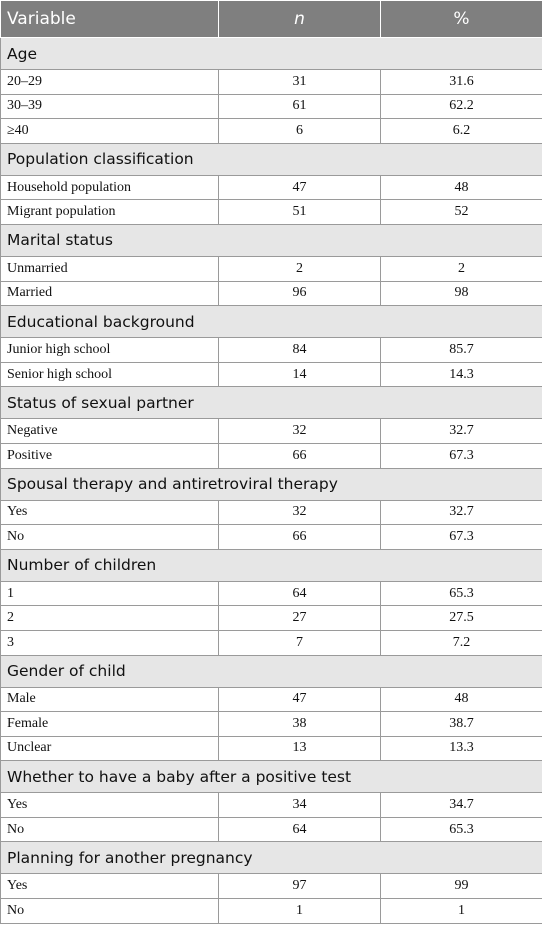  What do you see at coordinates (109, 618) in the screenshot?
I see `row-label: 2` at bounding box center [109, 618].